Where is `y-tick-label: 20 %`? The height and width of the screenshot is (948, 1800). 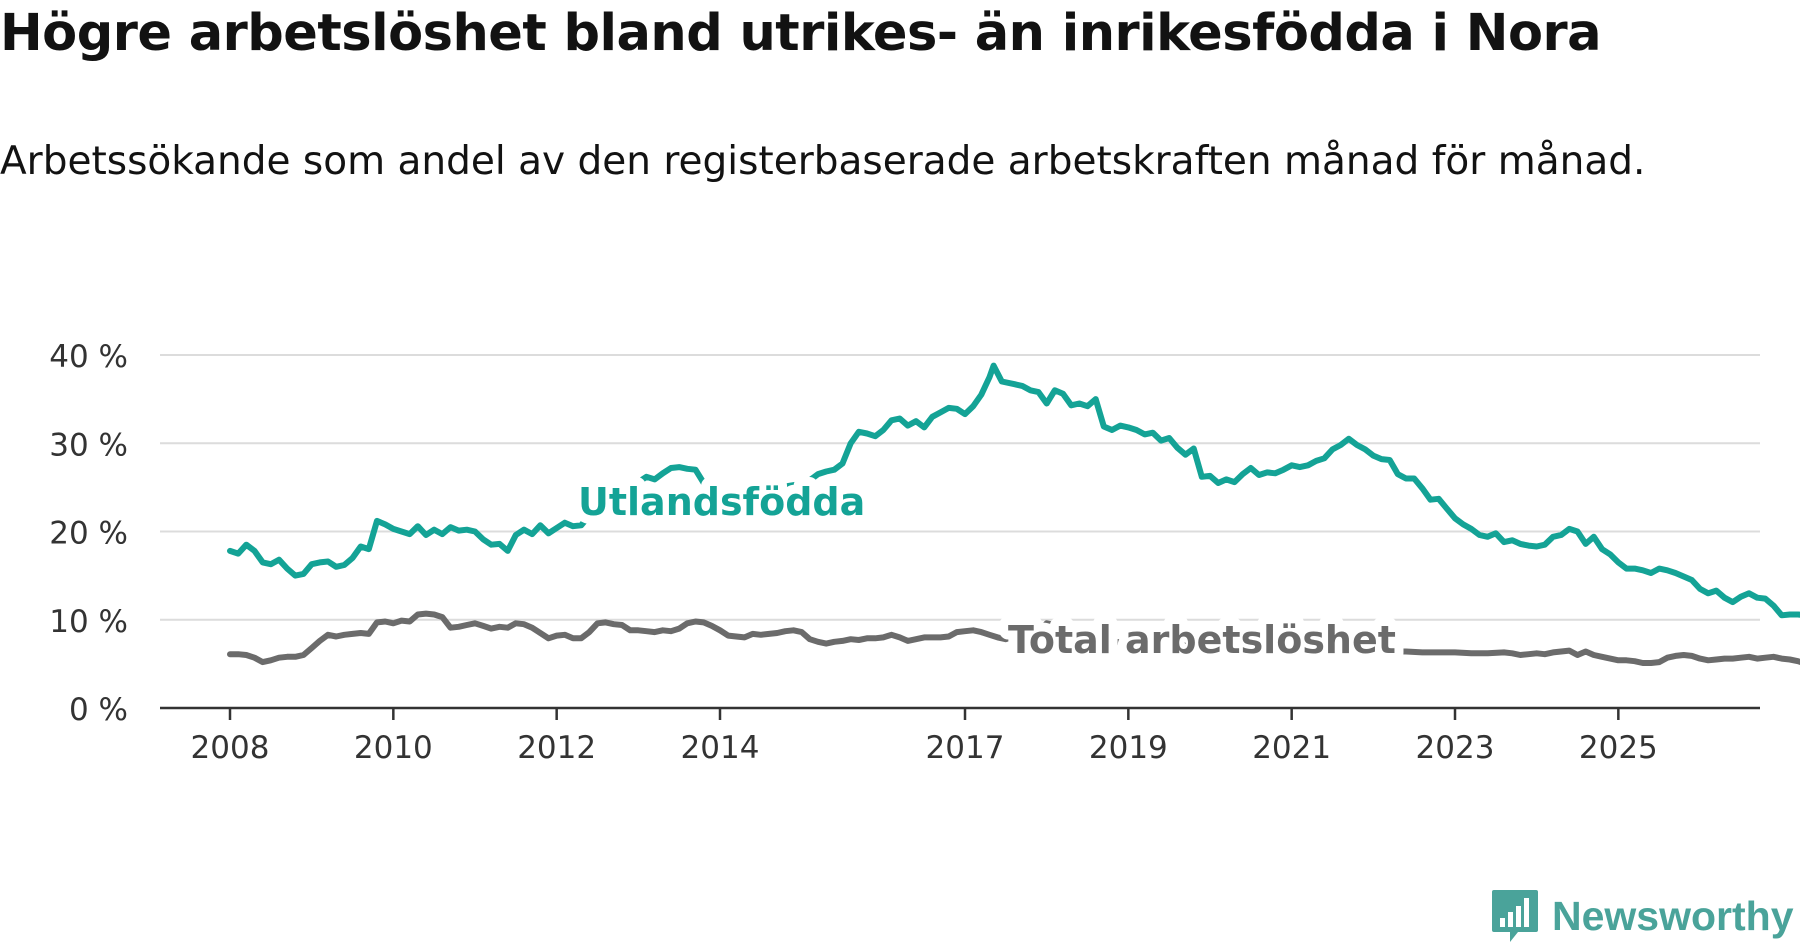
y-tick-label: 20 % is located at coordinates (88, 534).